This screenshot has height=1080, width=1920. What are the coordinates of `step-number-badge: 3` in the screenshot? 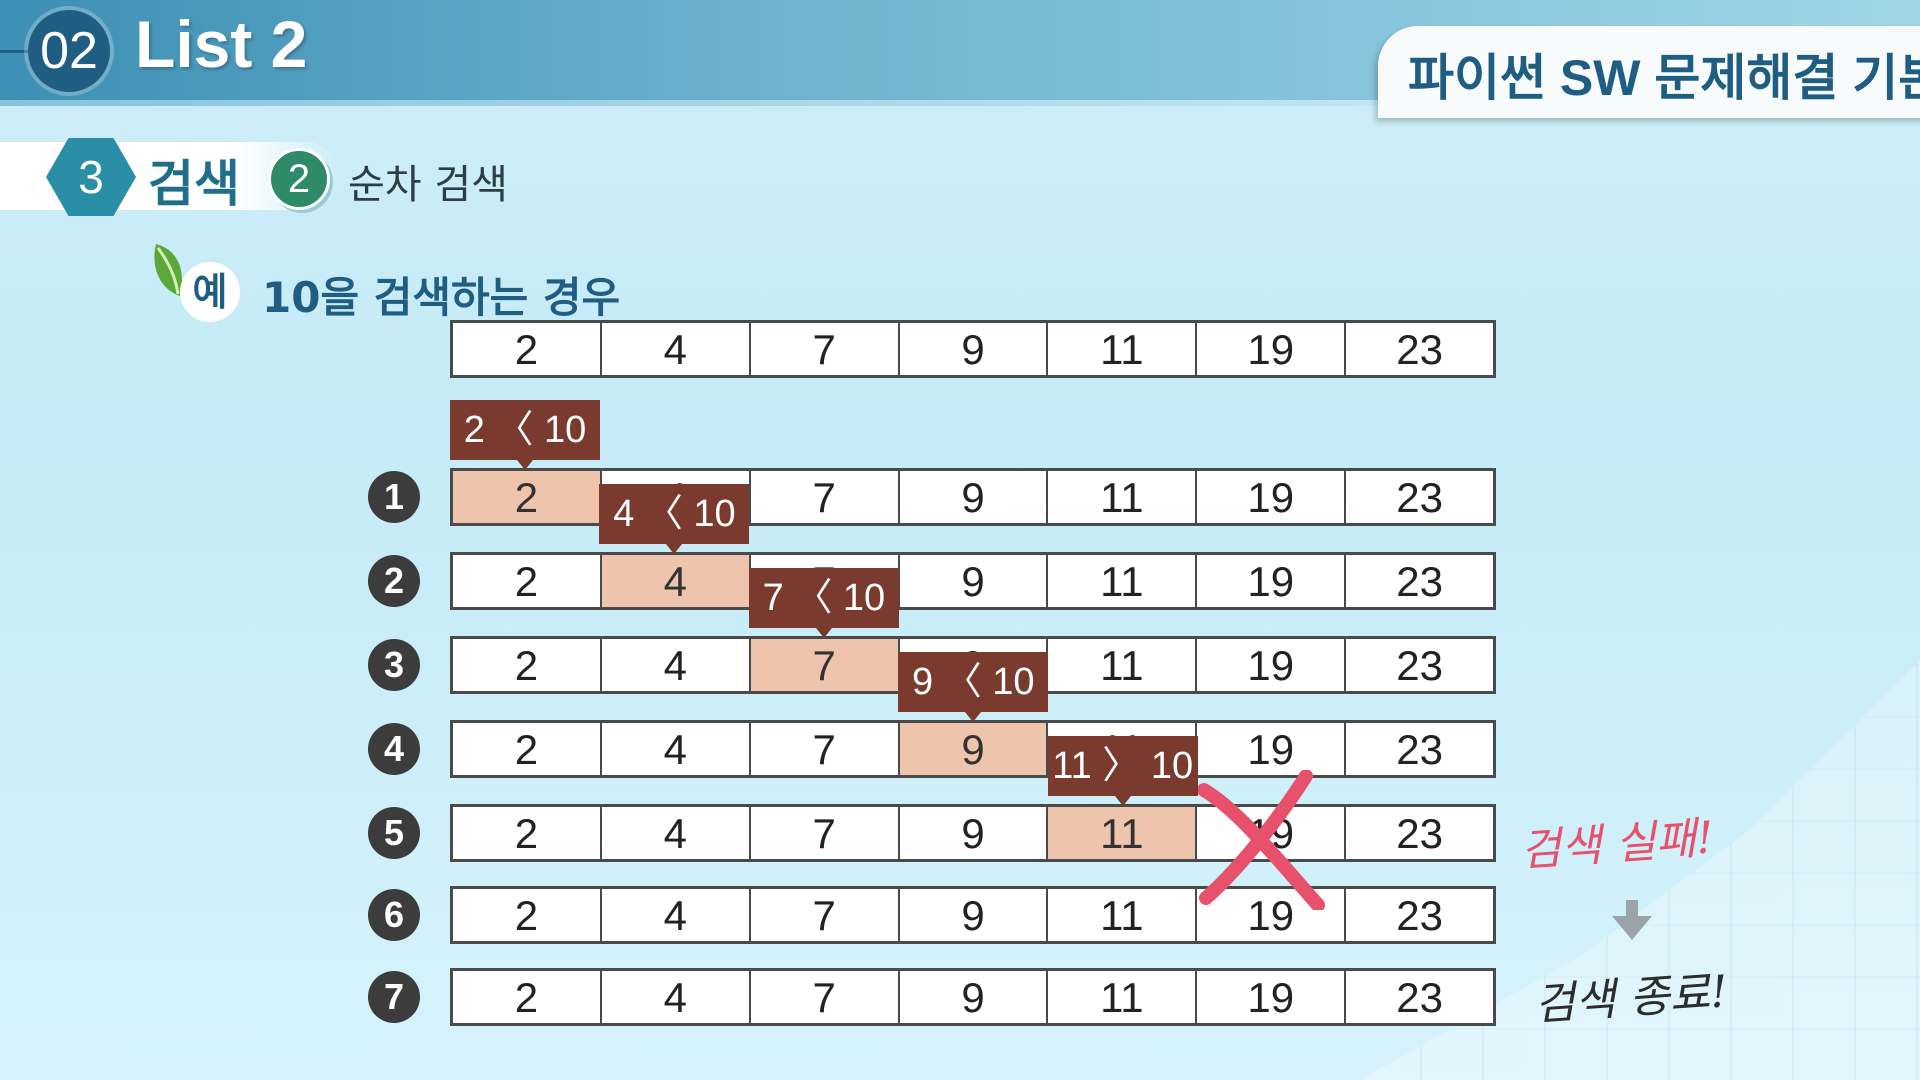 It's located at (394, 665).